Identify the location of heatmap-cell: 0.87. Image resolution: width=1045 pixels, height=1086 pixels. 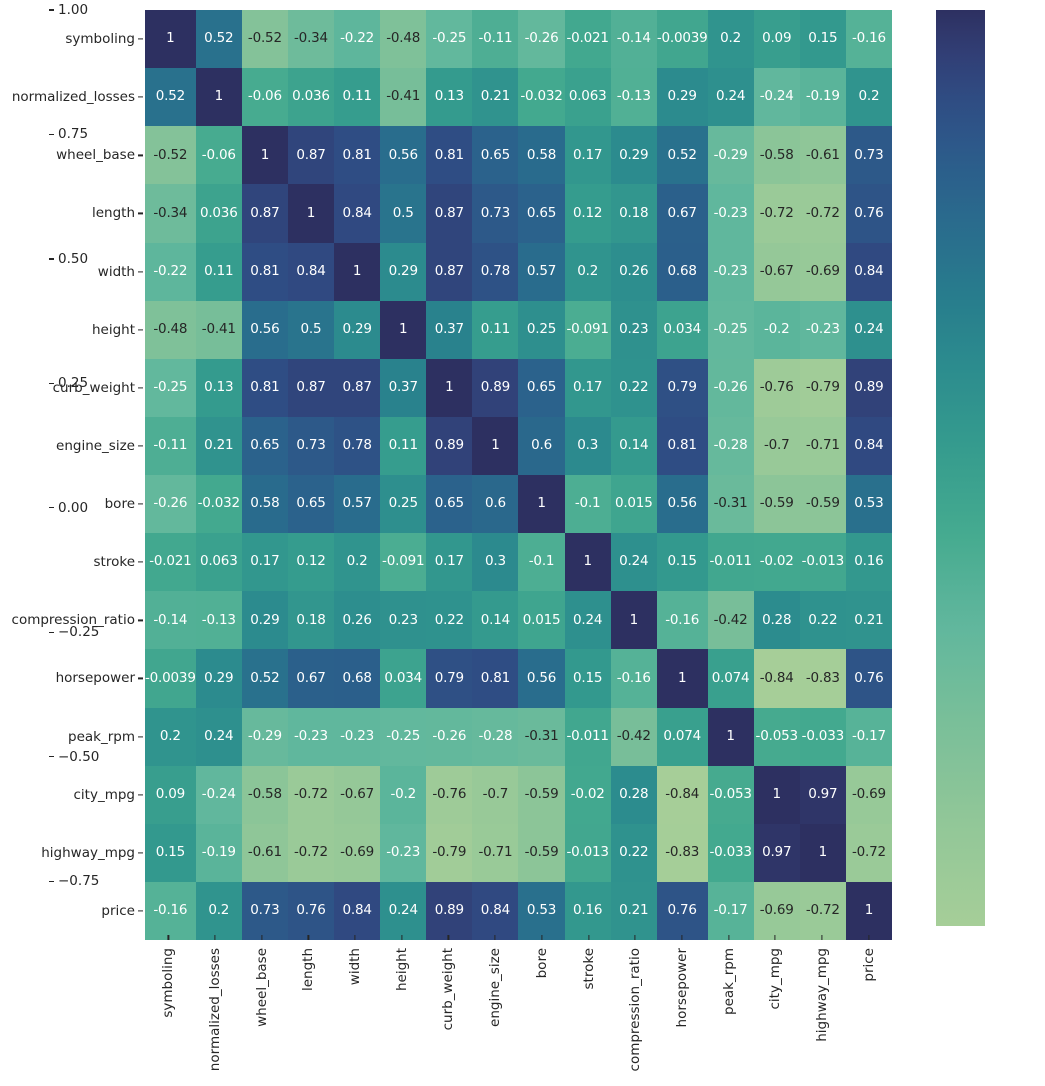
(311, 387).